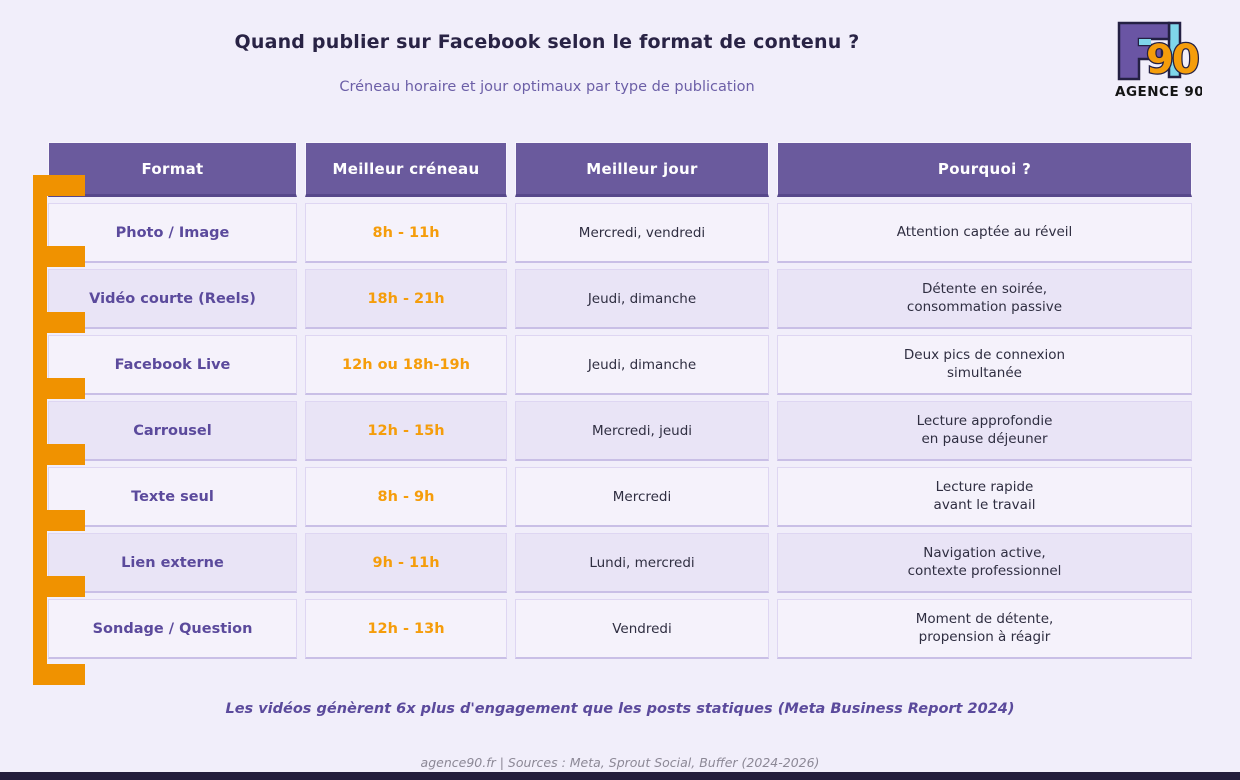  What do you see at coordinates (40, 430) in the screenshot?
I see `orange-accent-bar` at bounding box center [40, 430].